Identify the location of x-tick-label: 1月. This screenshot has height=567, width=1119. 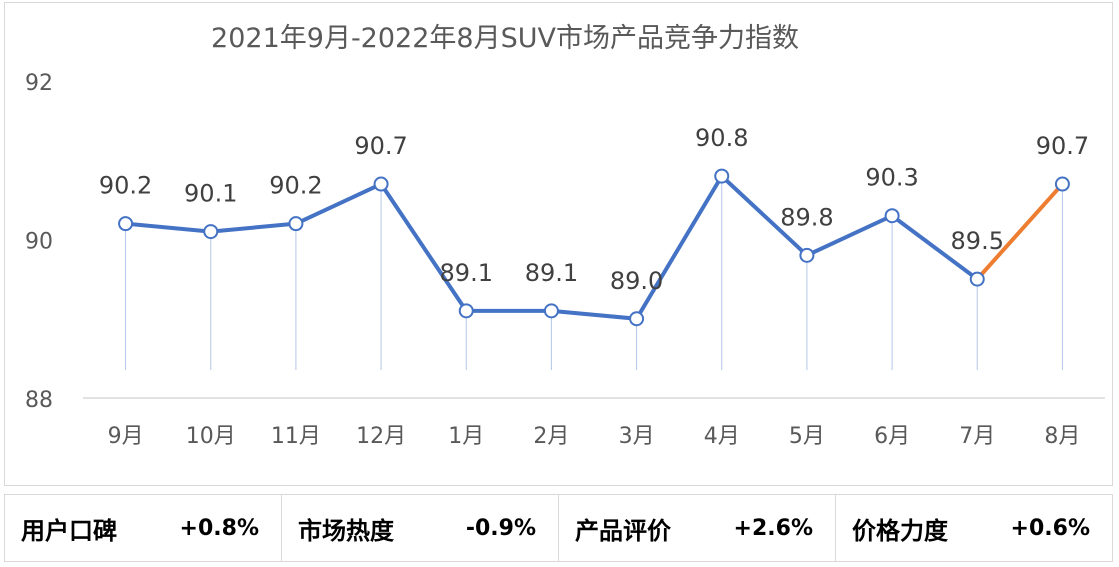
(466, 436).